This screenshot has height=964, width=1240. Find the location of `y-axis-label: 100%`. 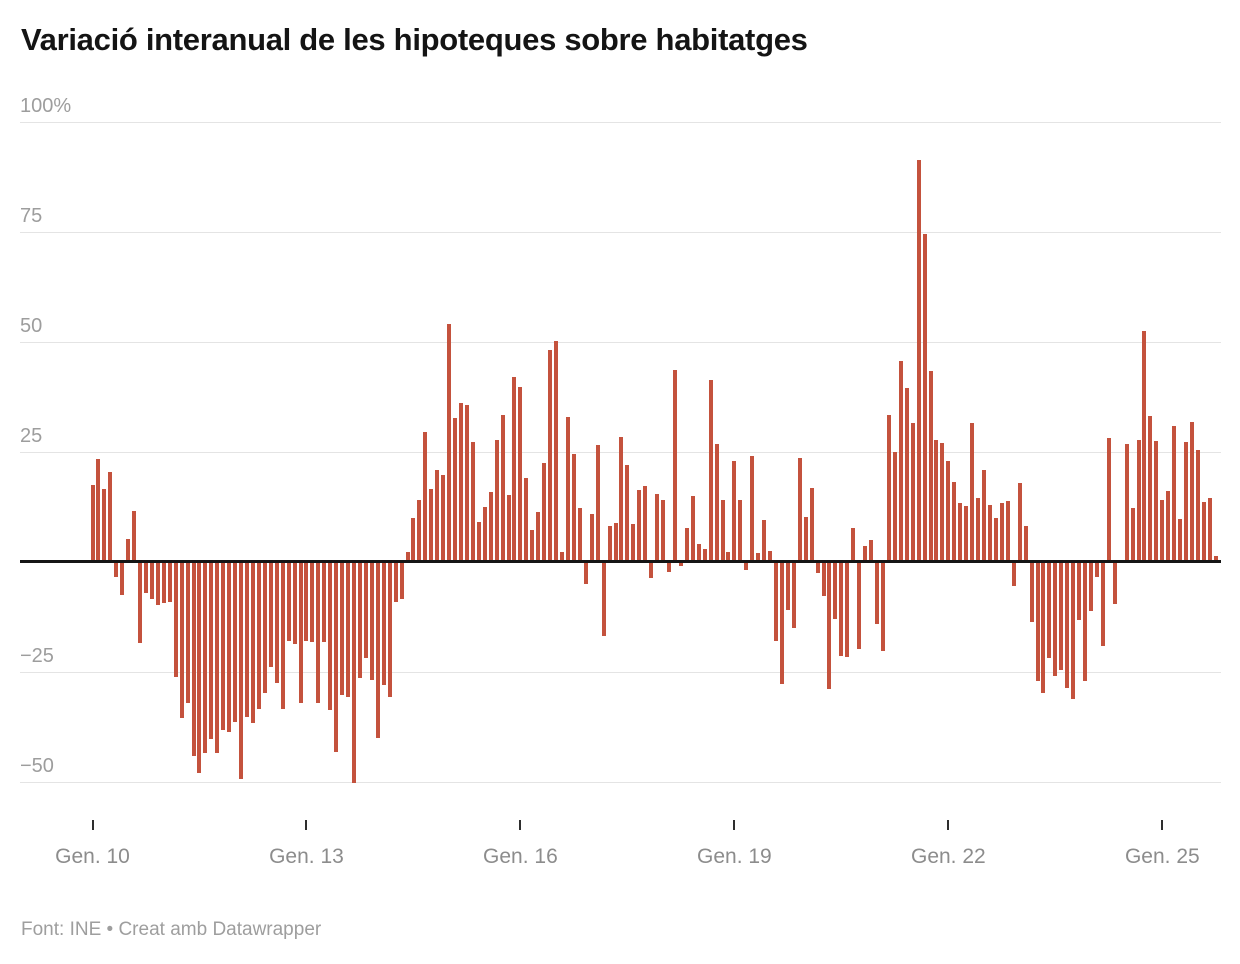

y-axis-label: 100% is located at coordinates (46, 106).